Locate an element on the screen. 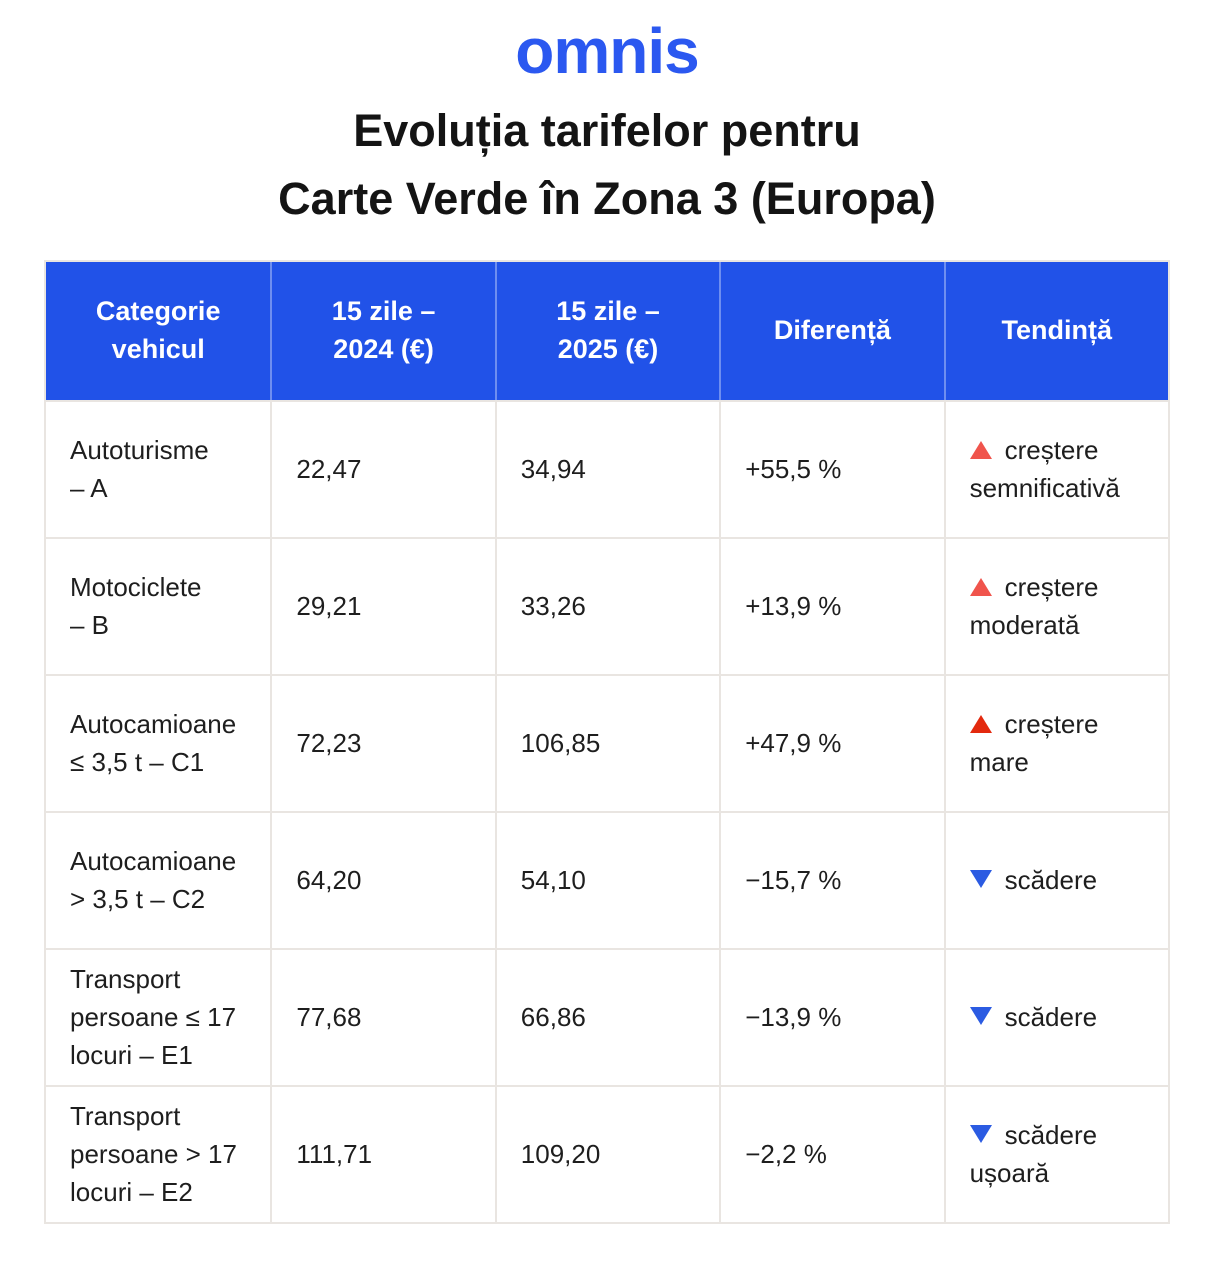  header-cell-2025: 15 zile – 2025 (€) is located at coordinates (607, 331).